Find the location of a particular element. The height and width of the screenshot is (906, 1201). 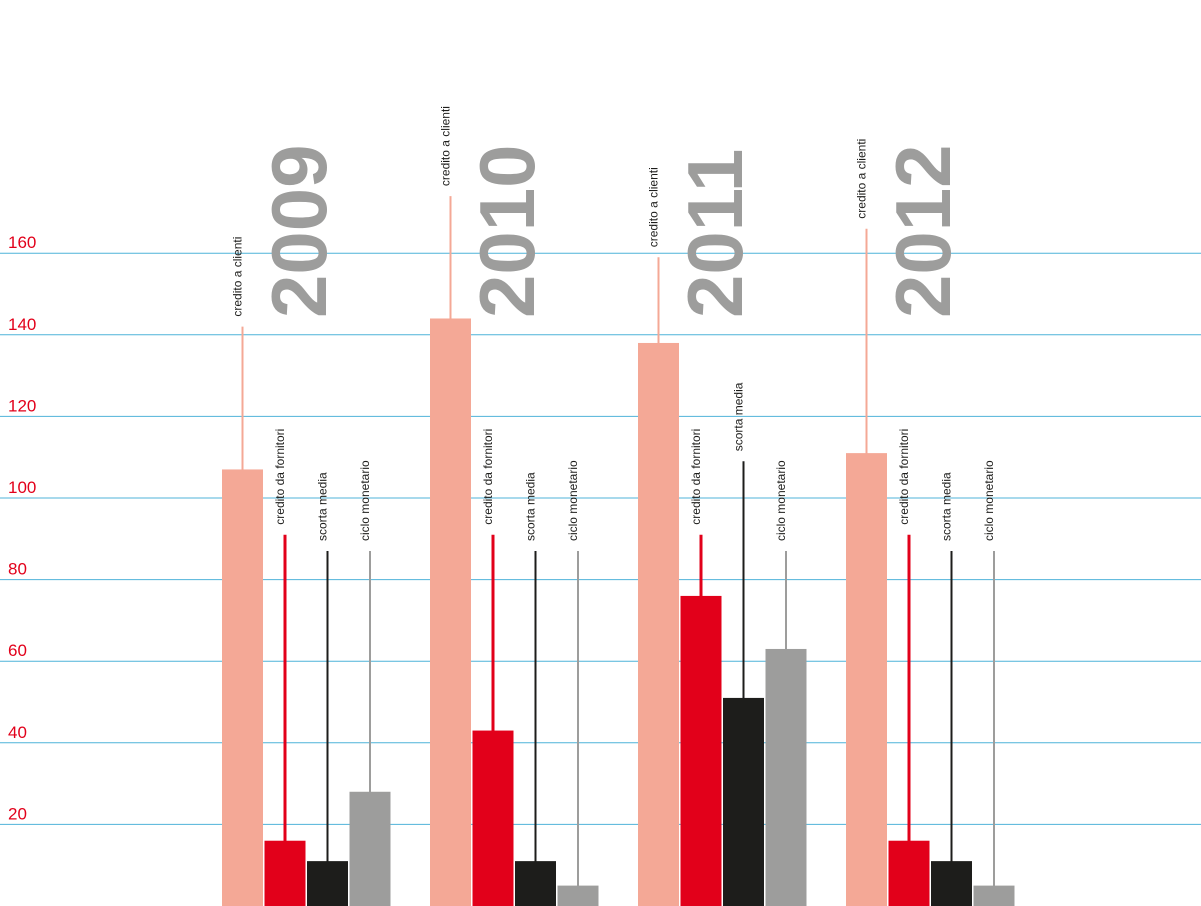

y-tick-label: 40 is located at coordinates (17, 732).